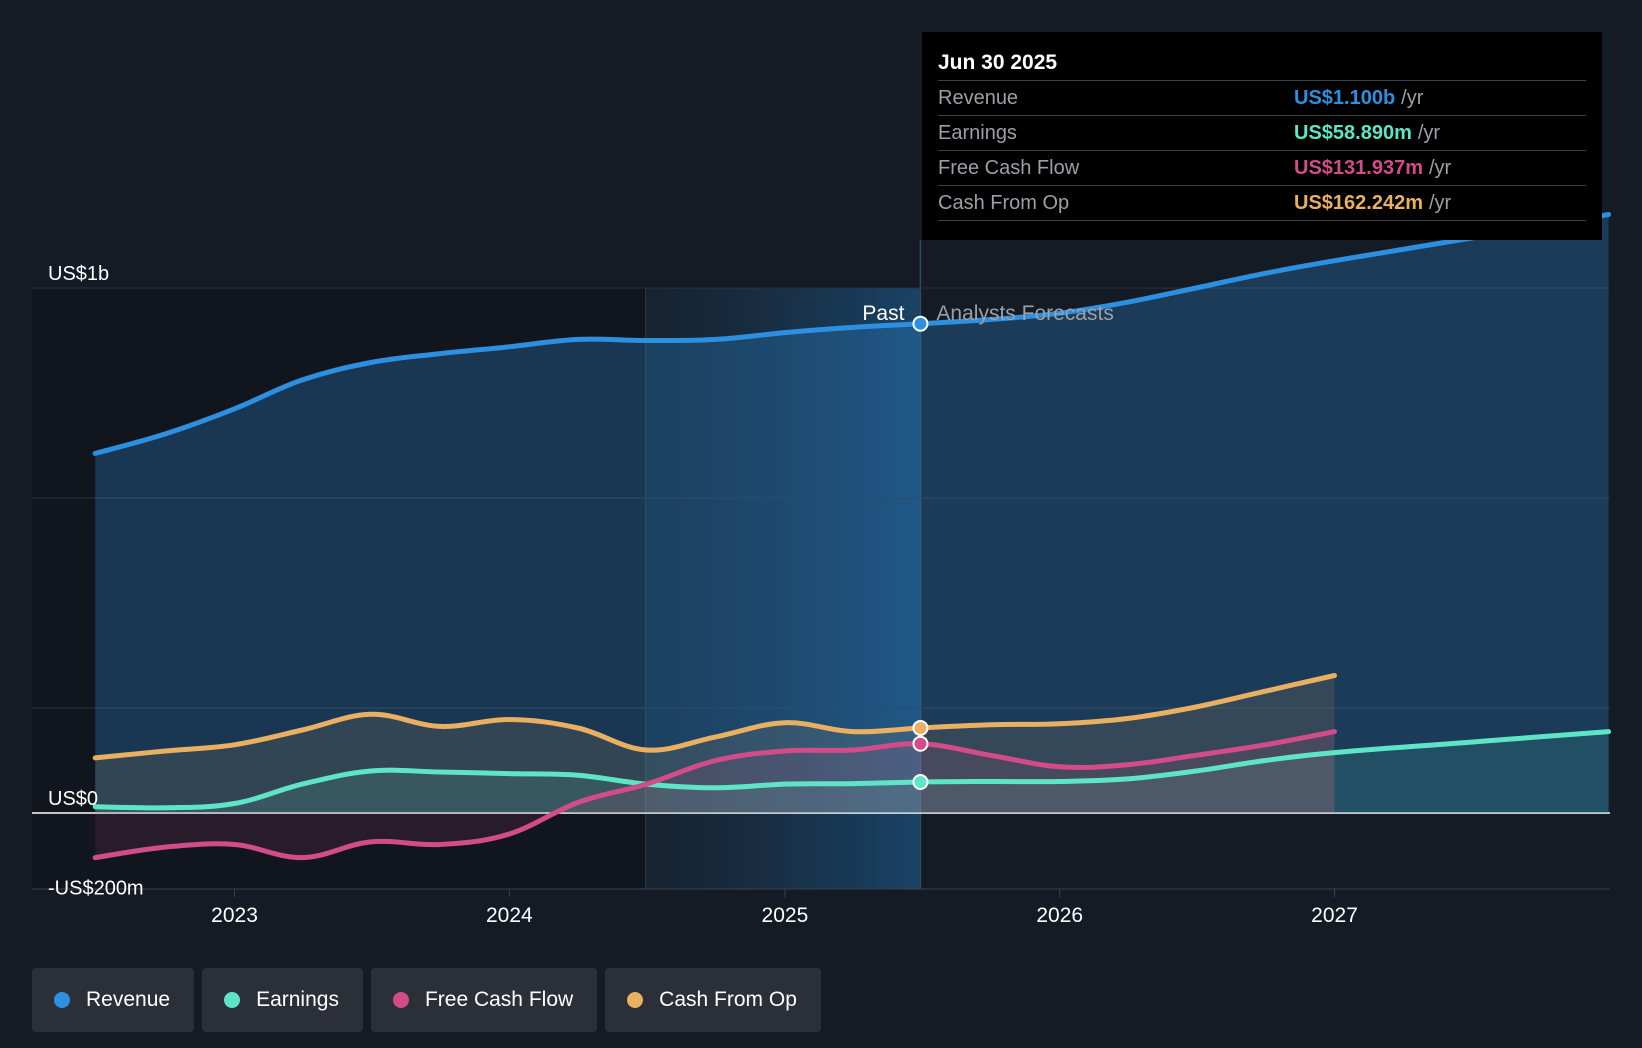  I want to click on y-tick-label: US$0, so click(73, 799).